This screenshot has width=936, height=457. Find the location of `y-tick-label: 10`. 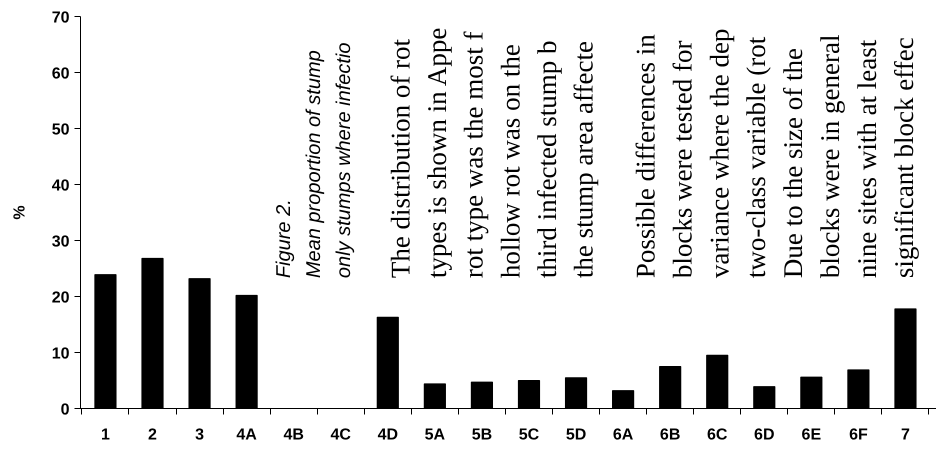

y-tick-label: 10 is located at coordinates (61, 354).